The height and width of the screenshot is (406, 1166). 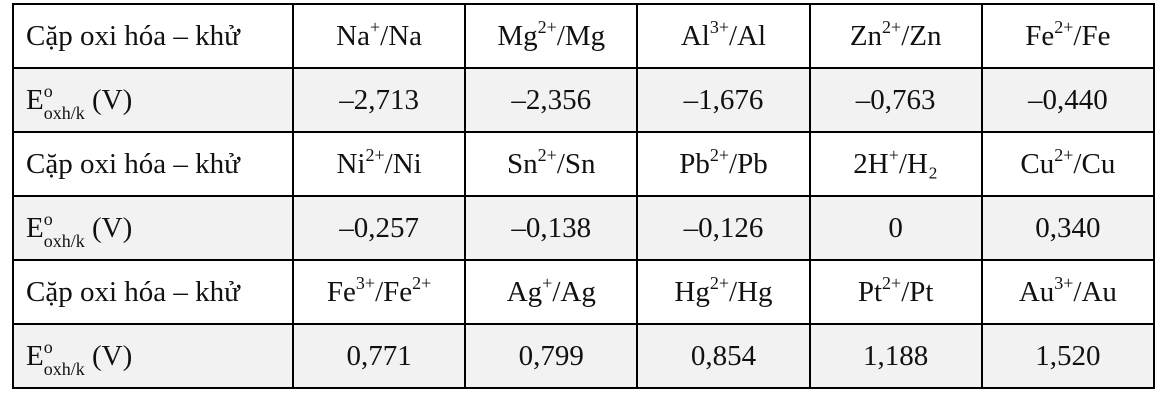 What do you see at coordinates (1068, 292) in the screenshot?
I see `table-cell: Au3+/Au` at bounding box center [1068, 292].